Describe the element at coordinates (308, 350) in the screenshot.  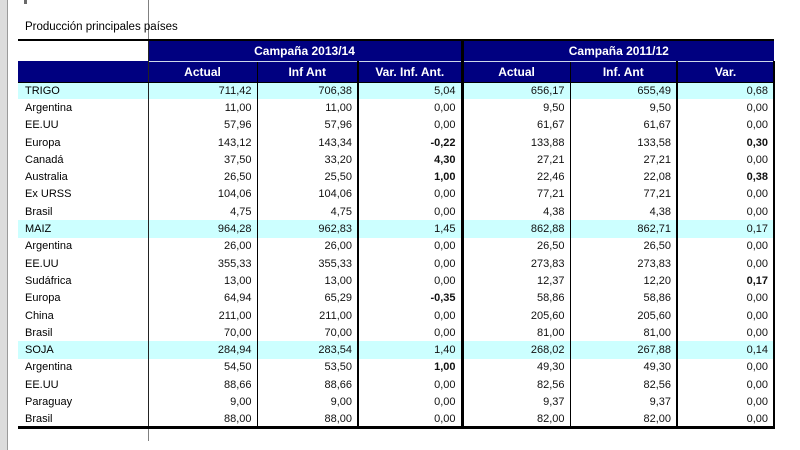
I see `cell-value: 283,54` at that location.